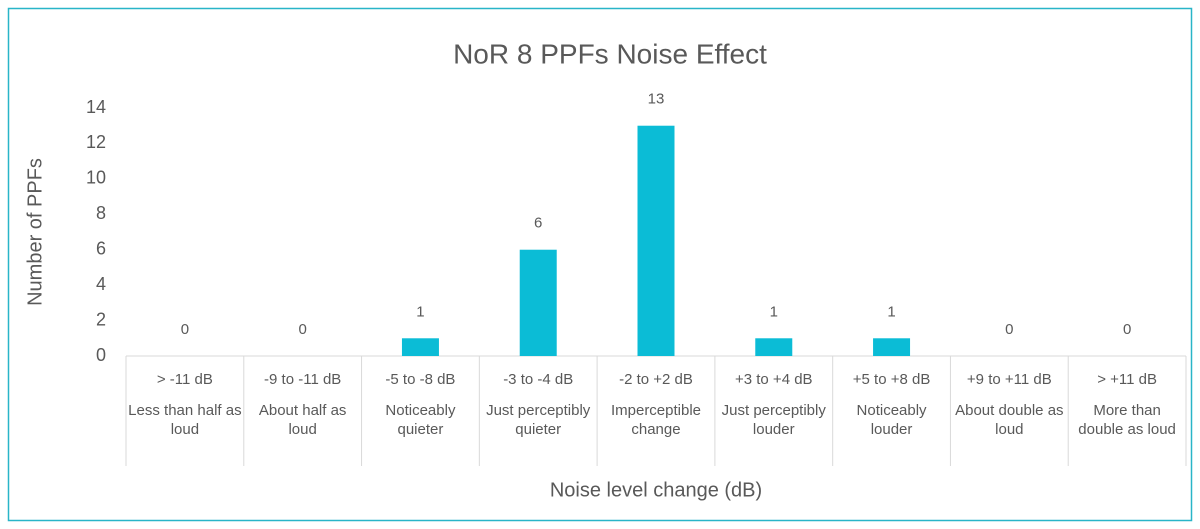  Describe the element at coordinates (1127, 420) in the screenshot. I see `category-description: More than double as loud` at that location.